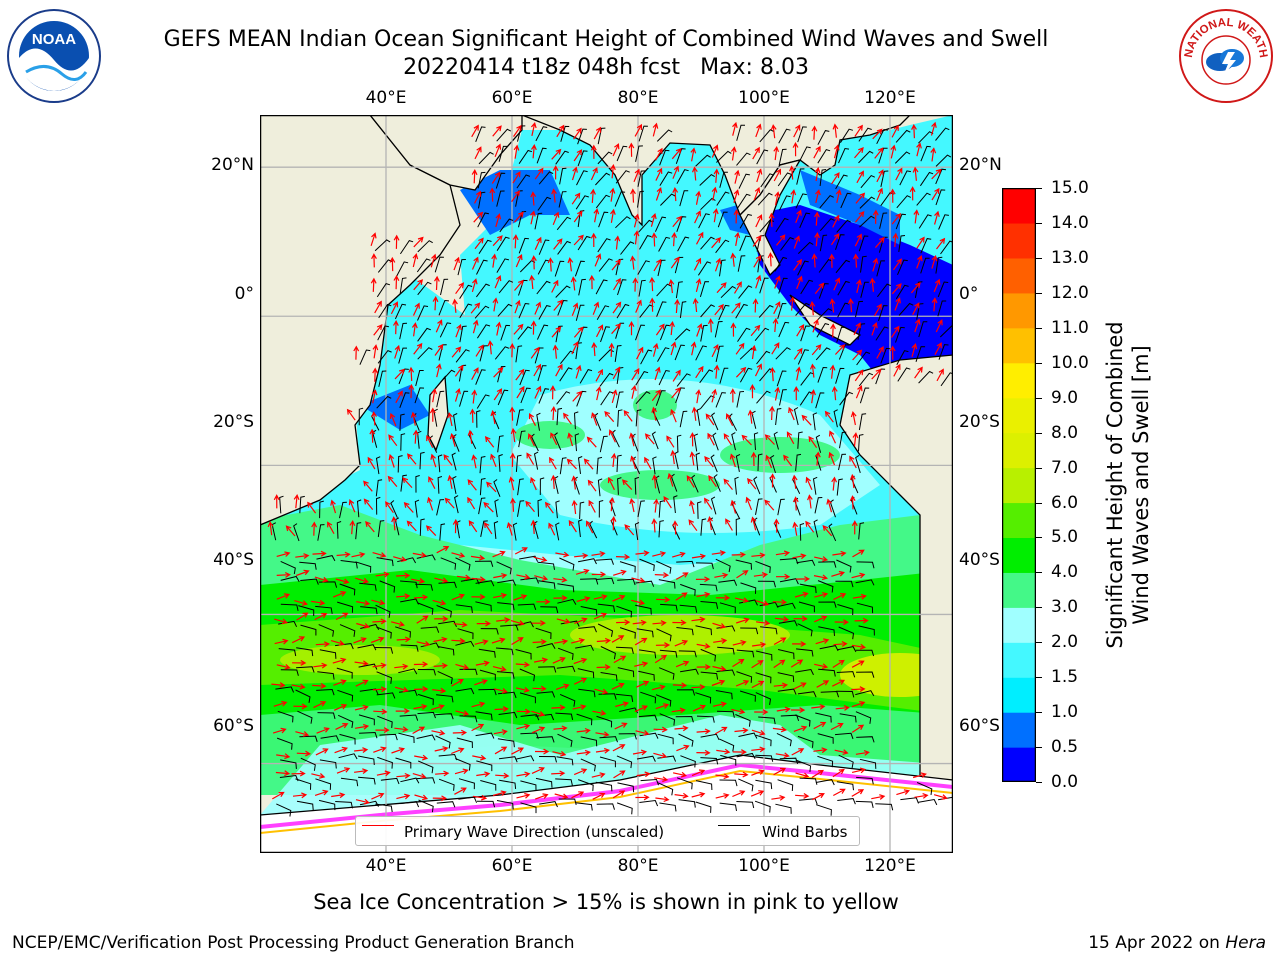 This screenshot has height=960, width=1280. What do you see at coordinates (638, 866) in the screenshot?
I see `lon-tick-bottom: 80°E` at bounding box center [638, 866].